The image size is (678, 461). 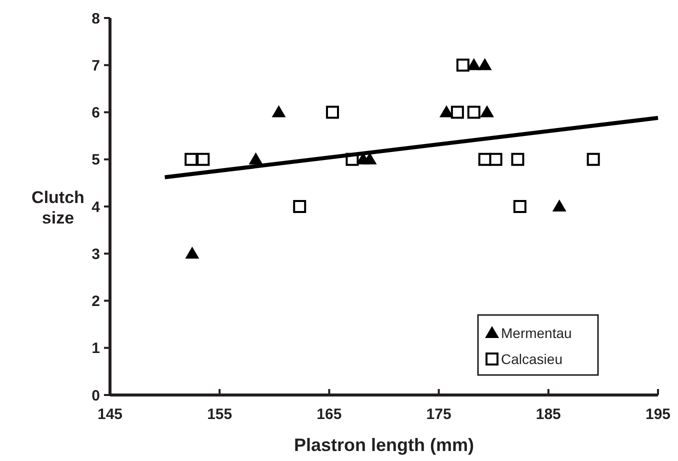 What do you see at coordinates (548, 414) in the screenshot?
I see `x-tick-label: 185` at bounding box center [548, 414].